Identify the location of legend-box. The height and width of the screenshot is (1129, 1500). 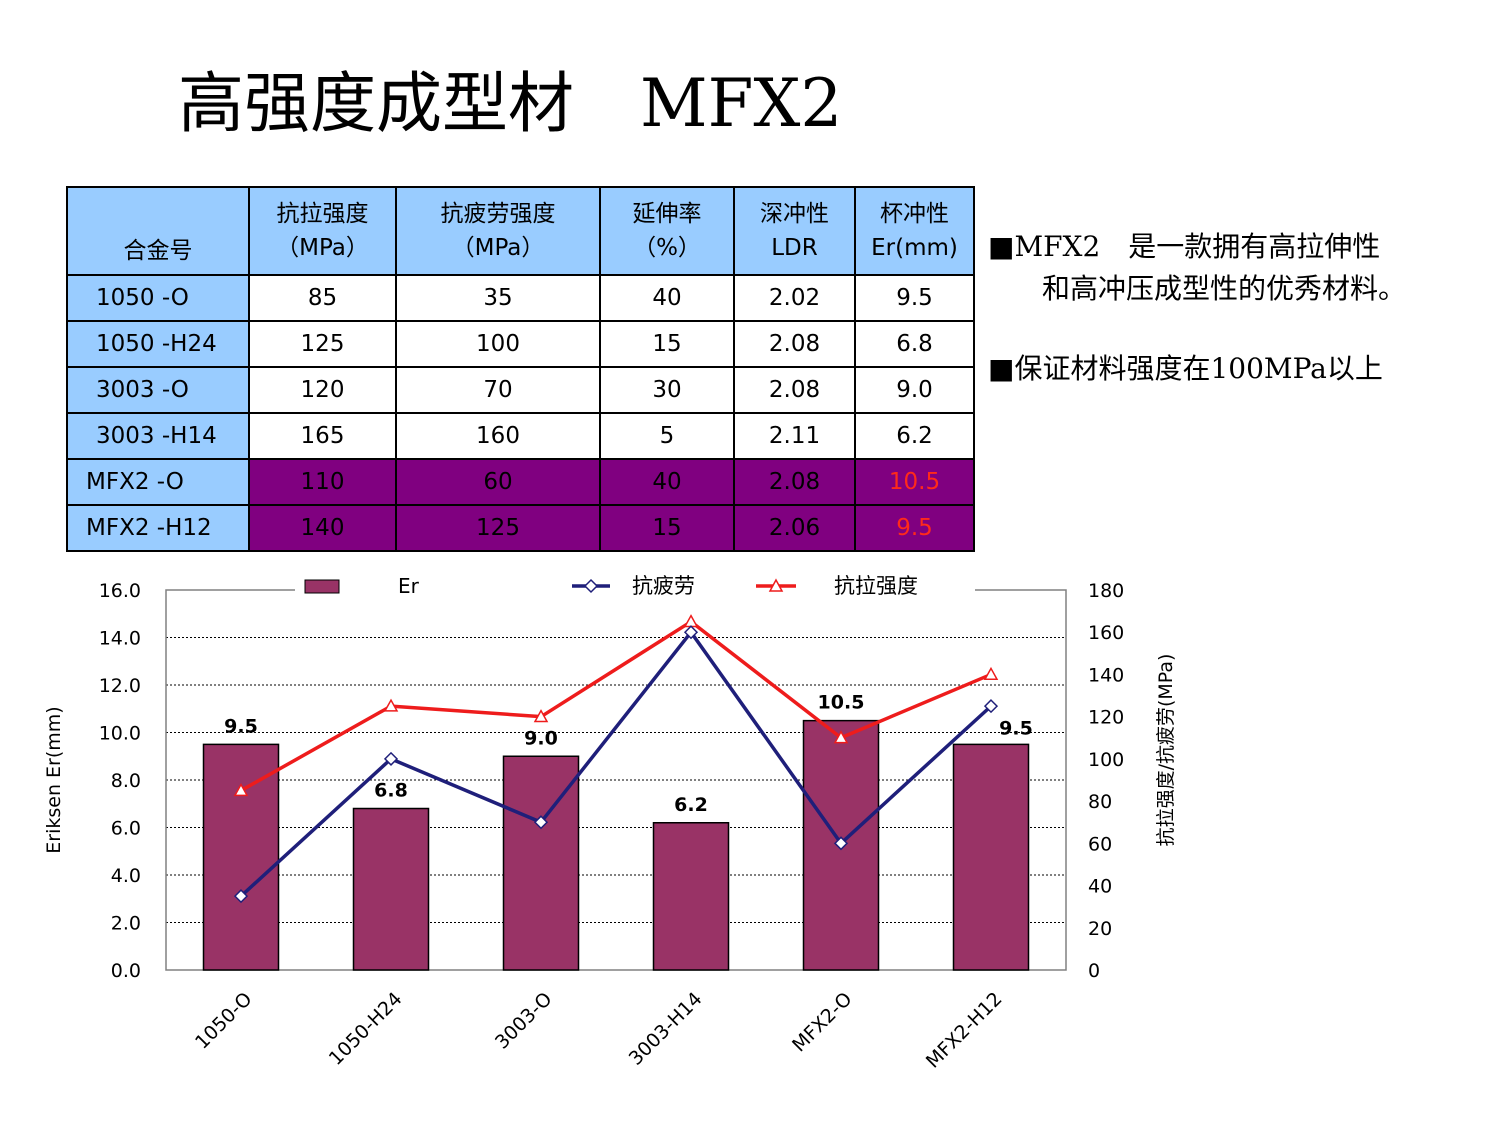
(635, 589).